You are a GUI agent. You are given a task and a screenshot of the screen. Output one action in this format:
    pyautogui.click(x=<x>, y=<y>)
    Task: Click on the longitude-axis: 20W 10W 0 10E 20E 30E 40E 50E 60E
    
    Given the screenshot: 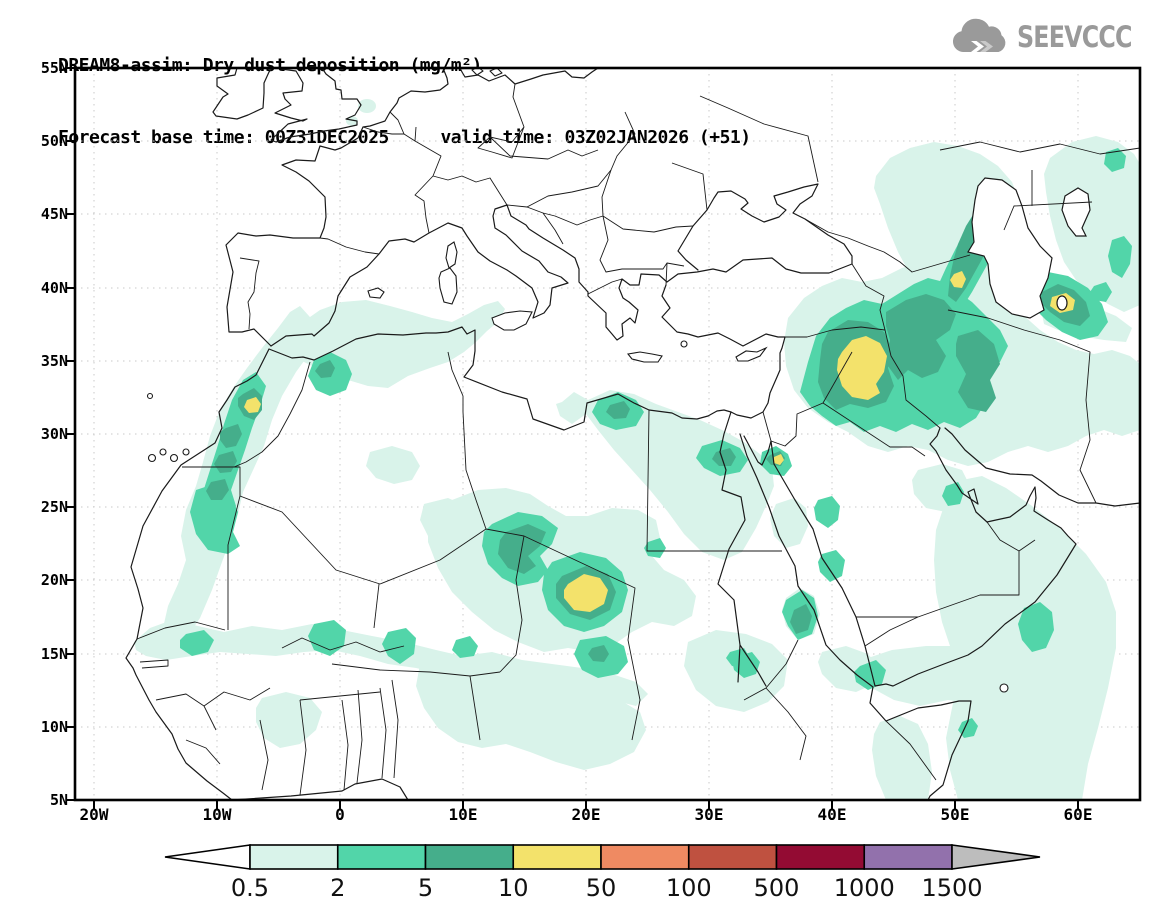 What is the action you would take?
    pyautogui.click(x=586, y=814)
    